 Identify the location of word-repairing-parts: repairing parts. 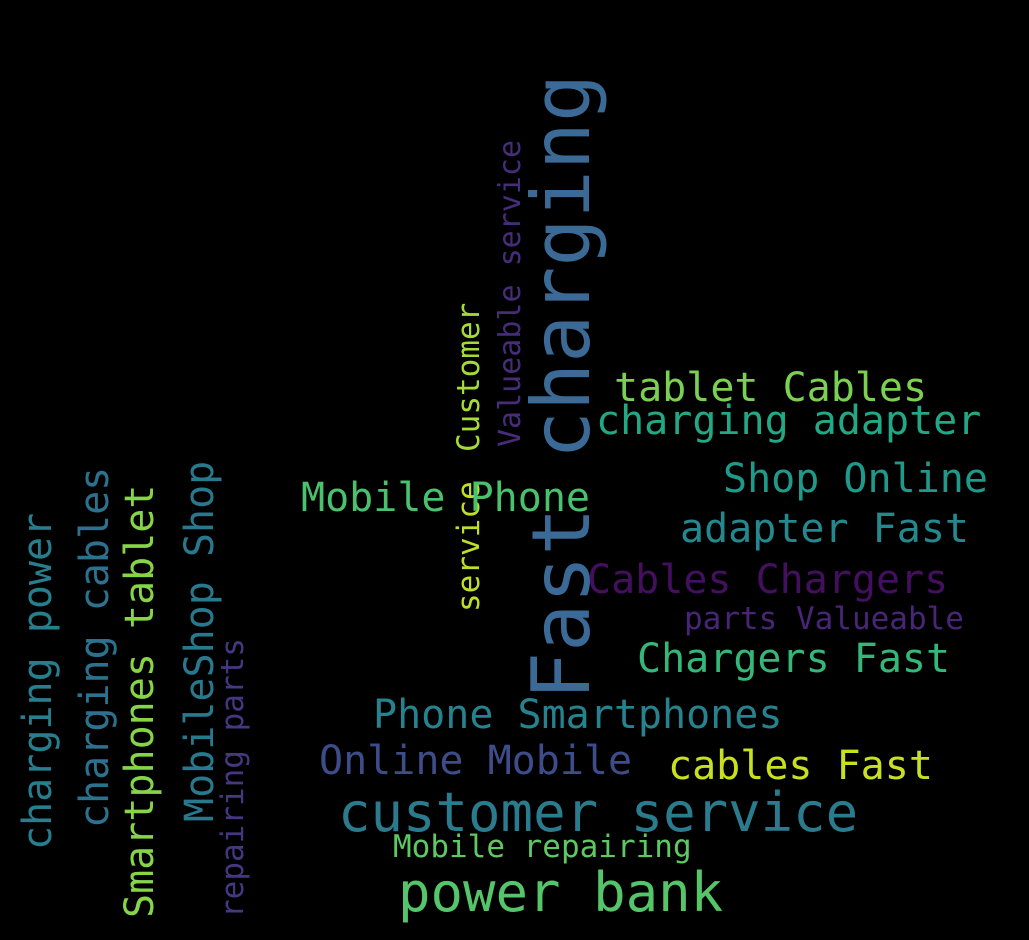
(233, 778).